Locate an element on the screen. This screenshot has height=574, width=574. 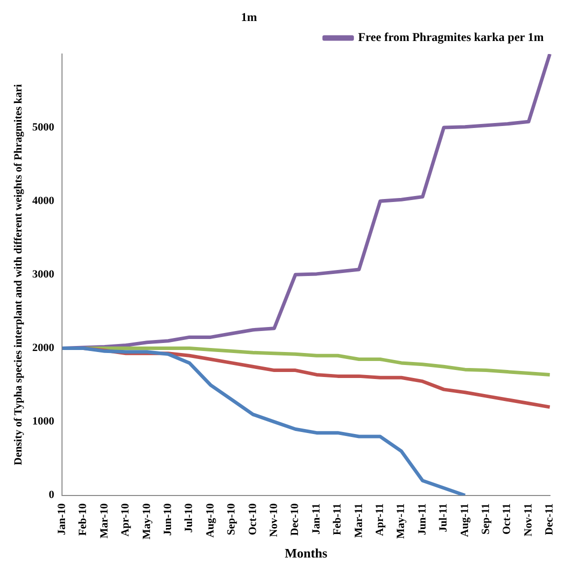
x-axis-title: Months is located at coordinates (306, 553).